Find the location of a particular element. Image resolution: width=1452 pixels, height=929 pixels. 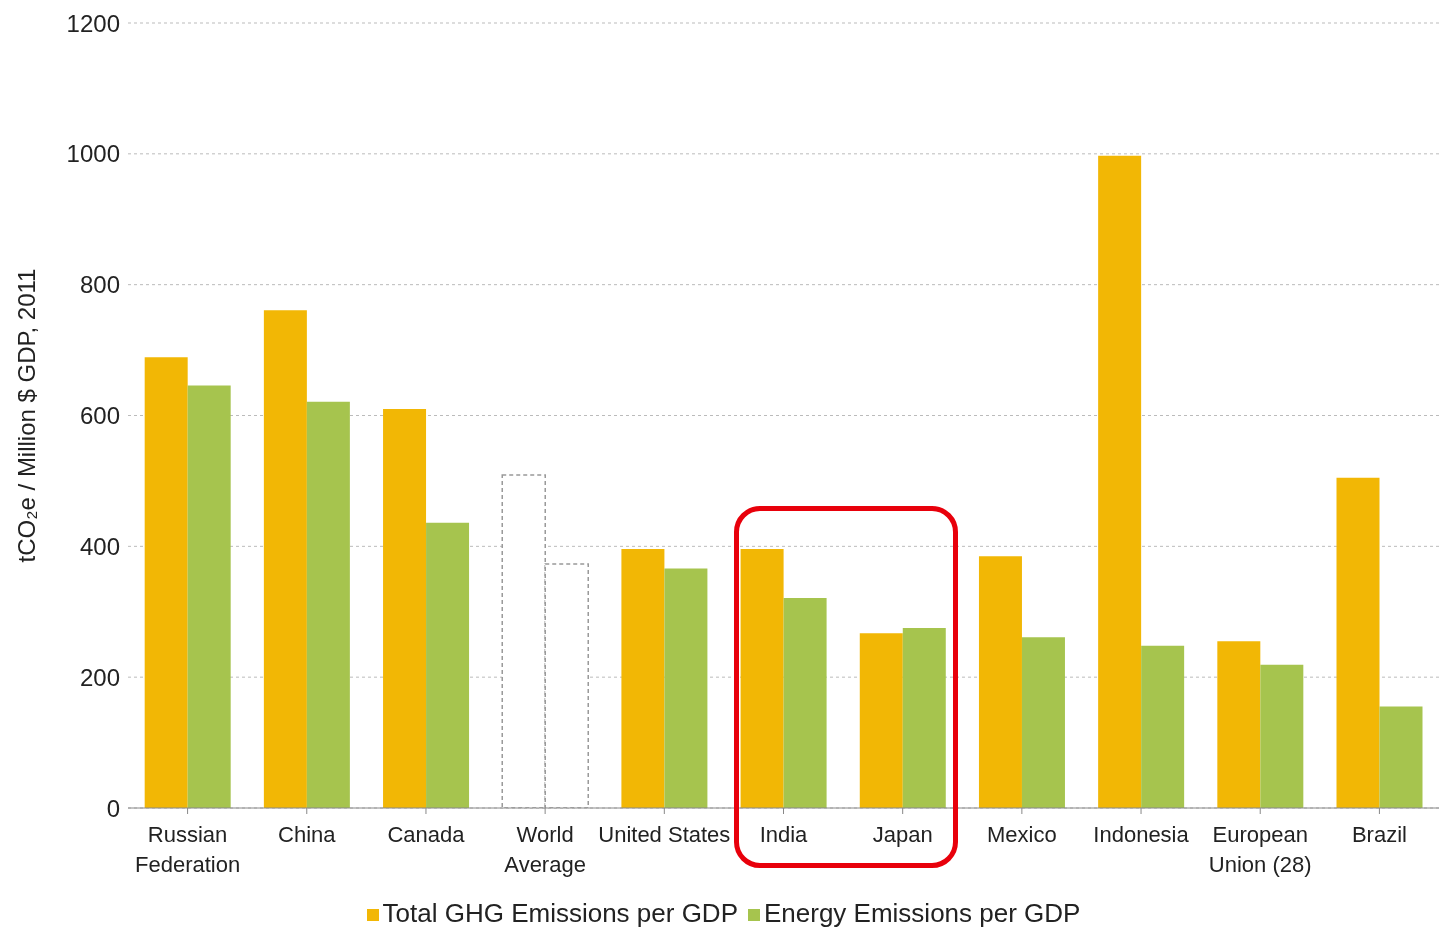

legend-label: Total GHG Emissions per GDP is located at coordinates (560, 913).